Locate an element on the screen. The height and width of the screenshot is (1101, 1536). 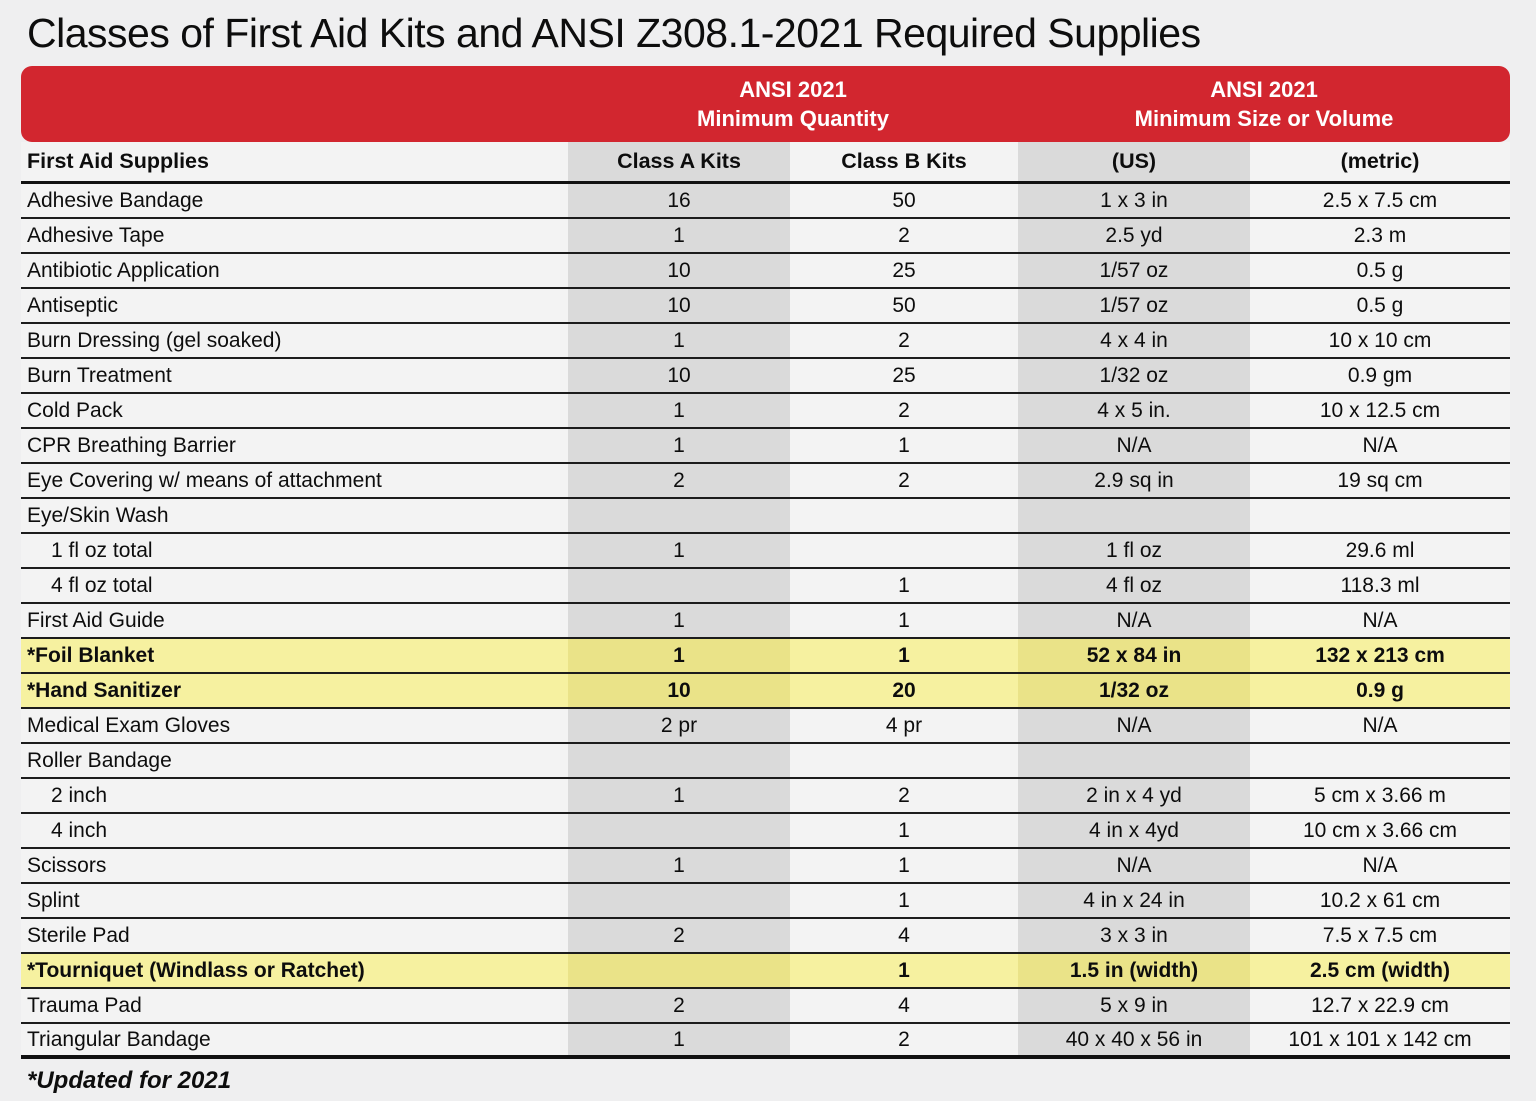
table-row: First Aid Guide 1 1 N/A N/A is located at coordinates (765, 621).